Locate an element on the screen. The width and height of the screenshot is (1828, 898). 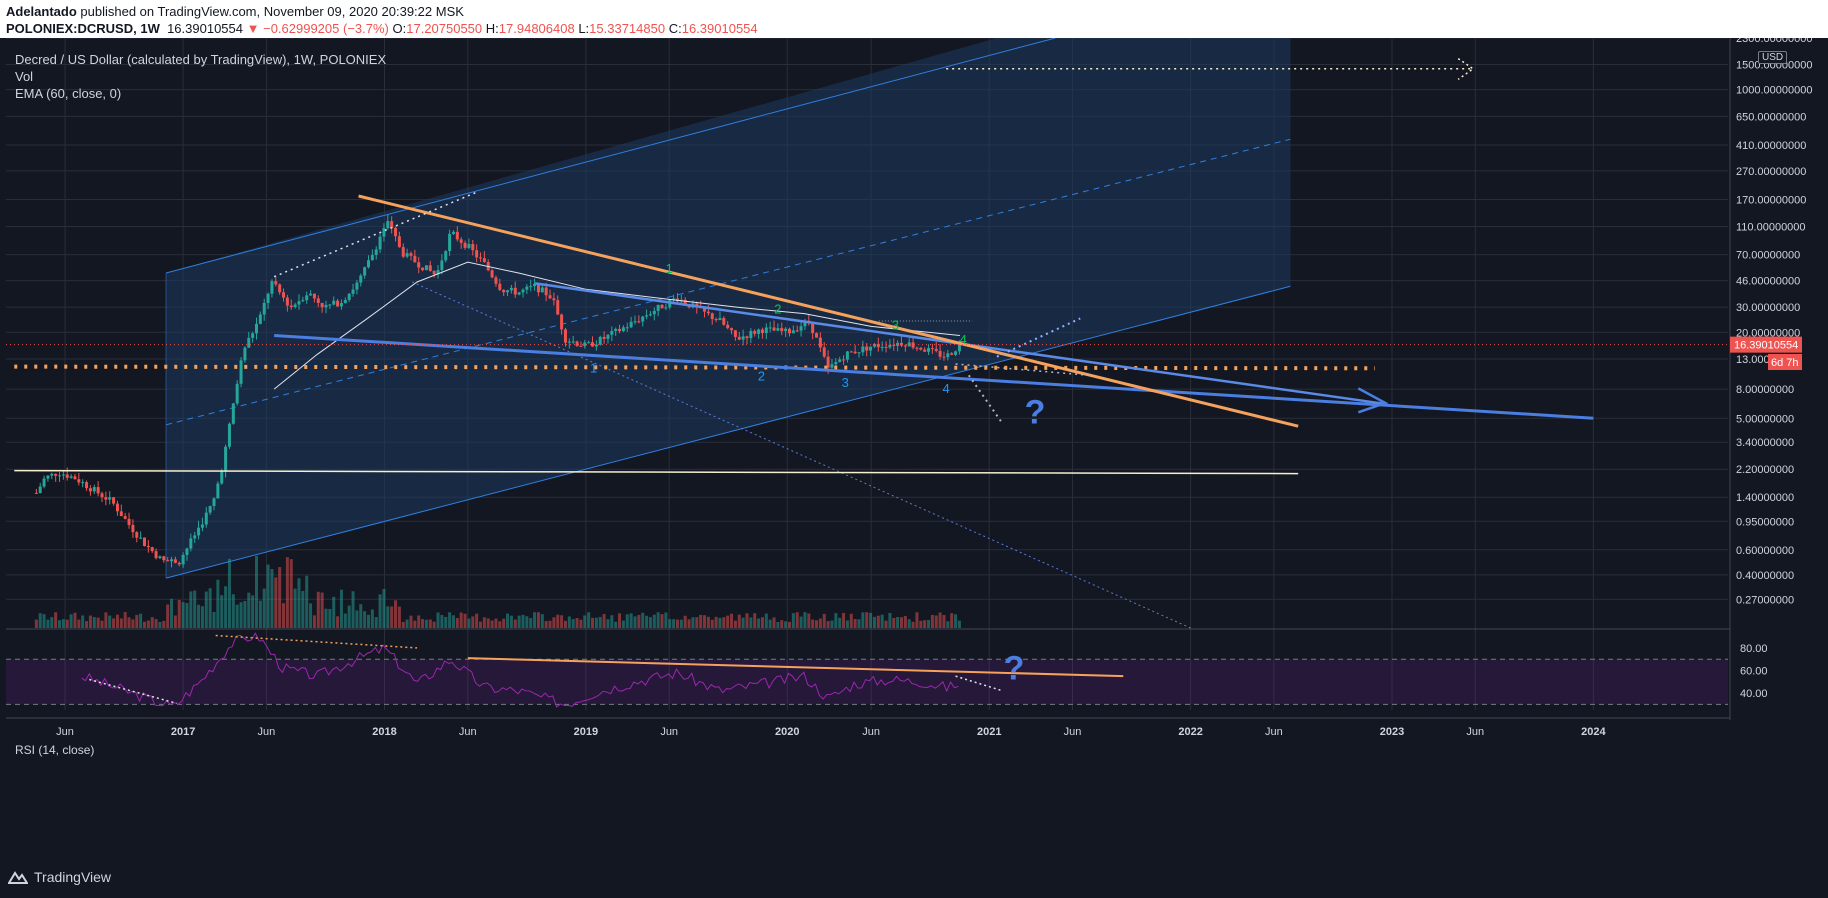
price-tick-label: 110.00000000 is located at coordinates (1771, 228).